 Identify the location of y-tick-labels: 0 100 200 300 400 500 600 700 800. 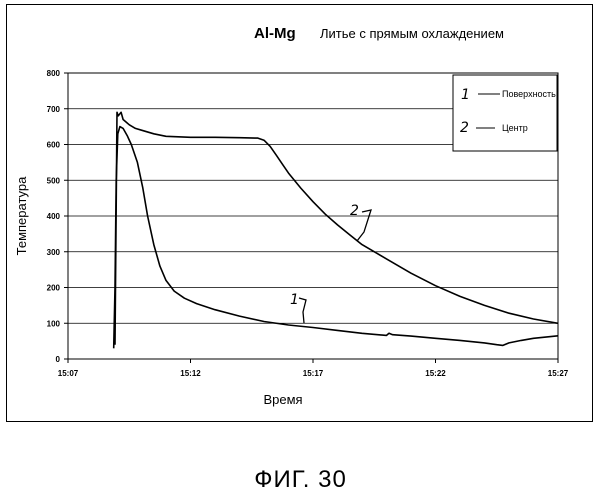
(57, 216).